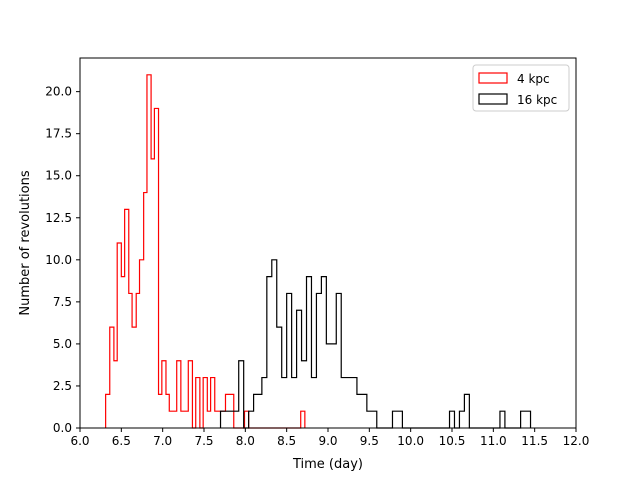 This screenshot has width=640, height=484. I want to click on x-tick-label: 9.5, so click(369, 441).